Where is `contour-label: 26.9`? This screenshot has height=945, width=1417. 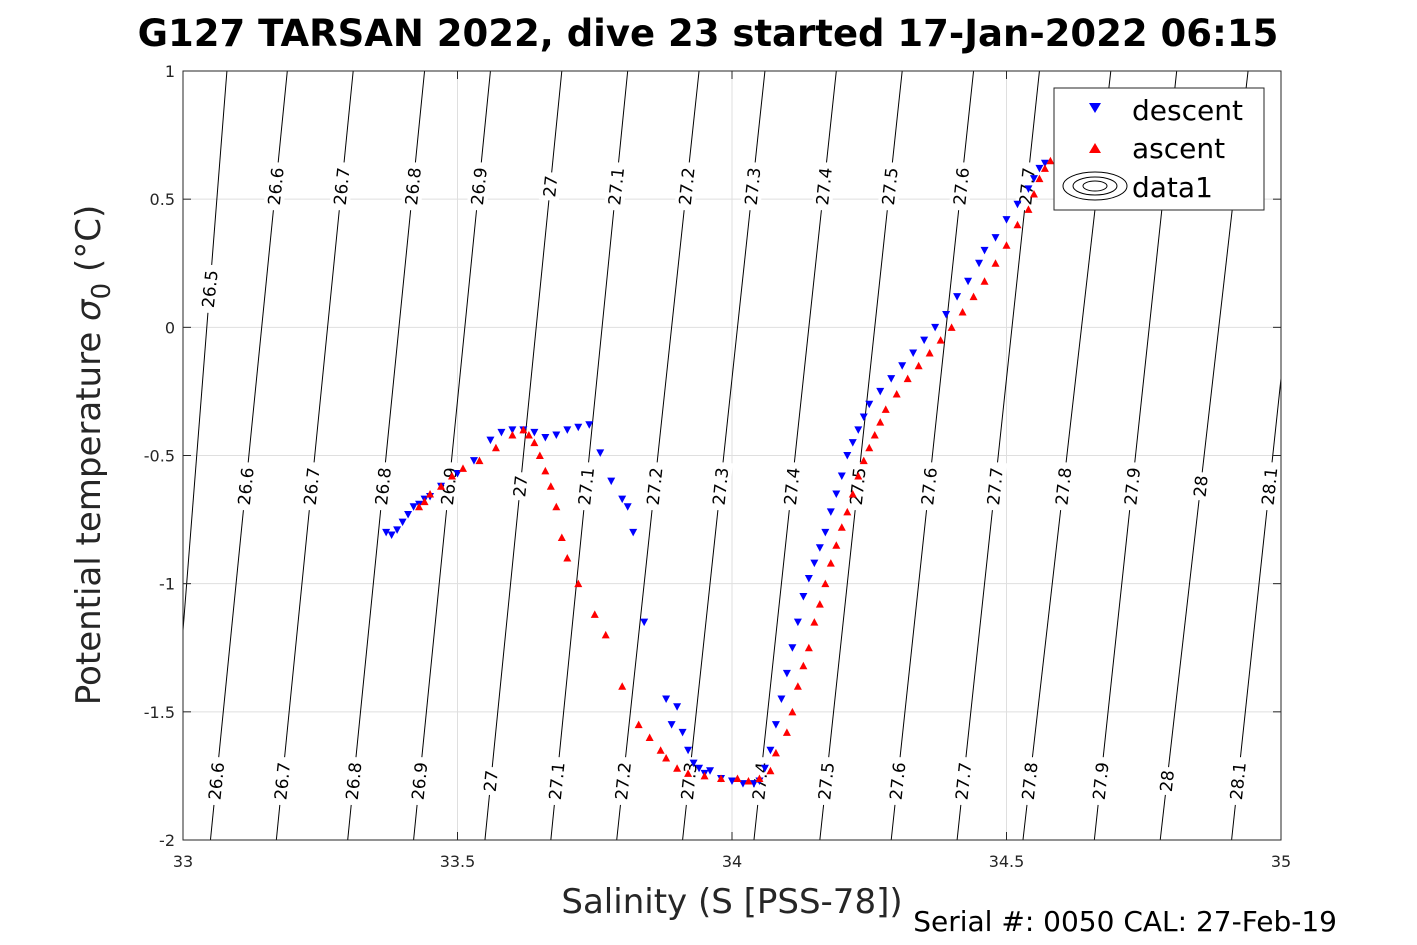 contour-label: 26.9 is located at coordinates (480, 187).